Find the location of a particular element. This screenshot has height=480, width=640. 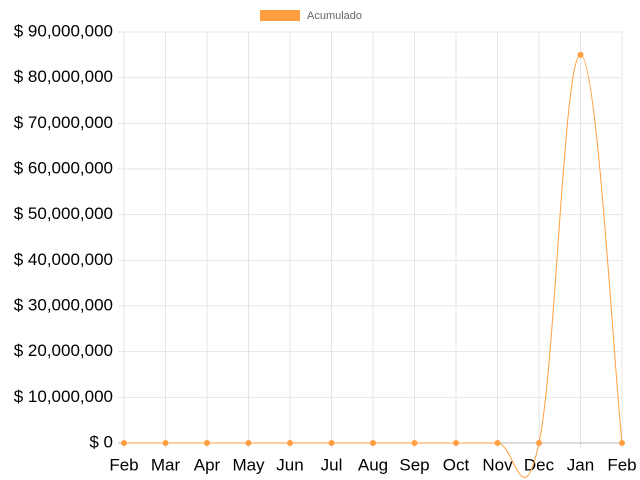

x-tick-label: May is located at coordinates (248, 464).